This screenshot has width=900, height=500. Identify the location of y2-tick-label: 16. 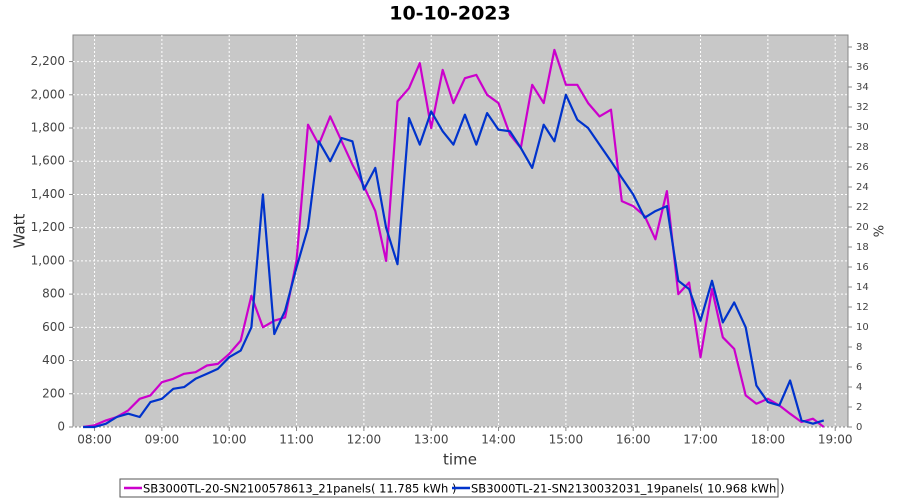
(862, 267).